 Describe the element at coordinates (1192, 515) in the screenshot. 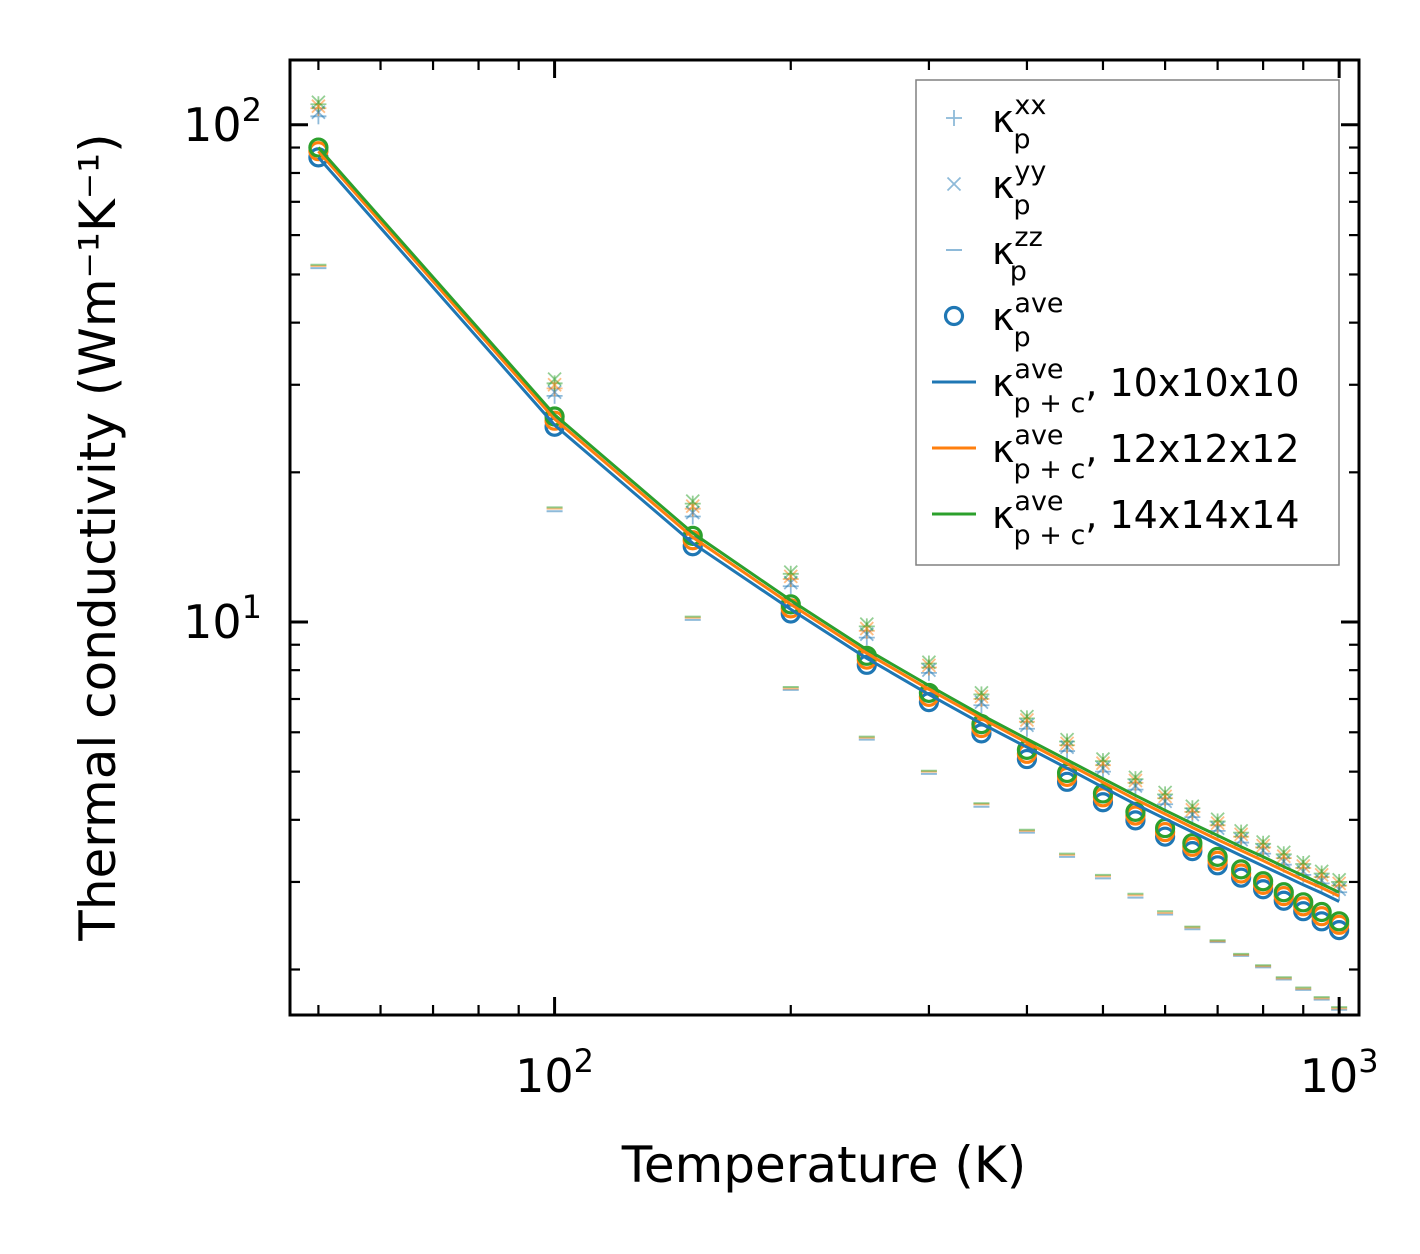

I see `legend-entry-6-suffix: , 14x14x14` at that location.